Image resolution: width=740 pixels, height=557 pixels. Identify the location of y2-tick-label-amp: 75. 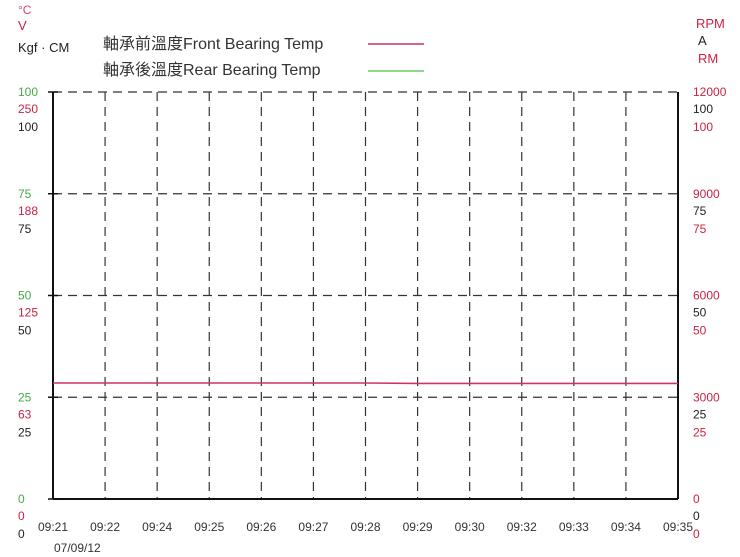
(700, 211).